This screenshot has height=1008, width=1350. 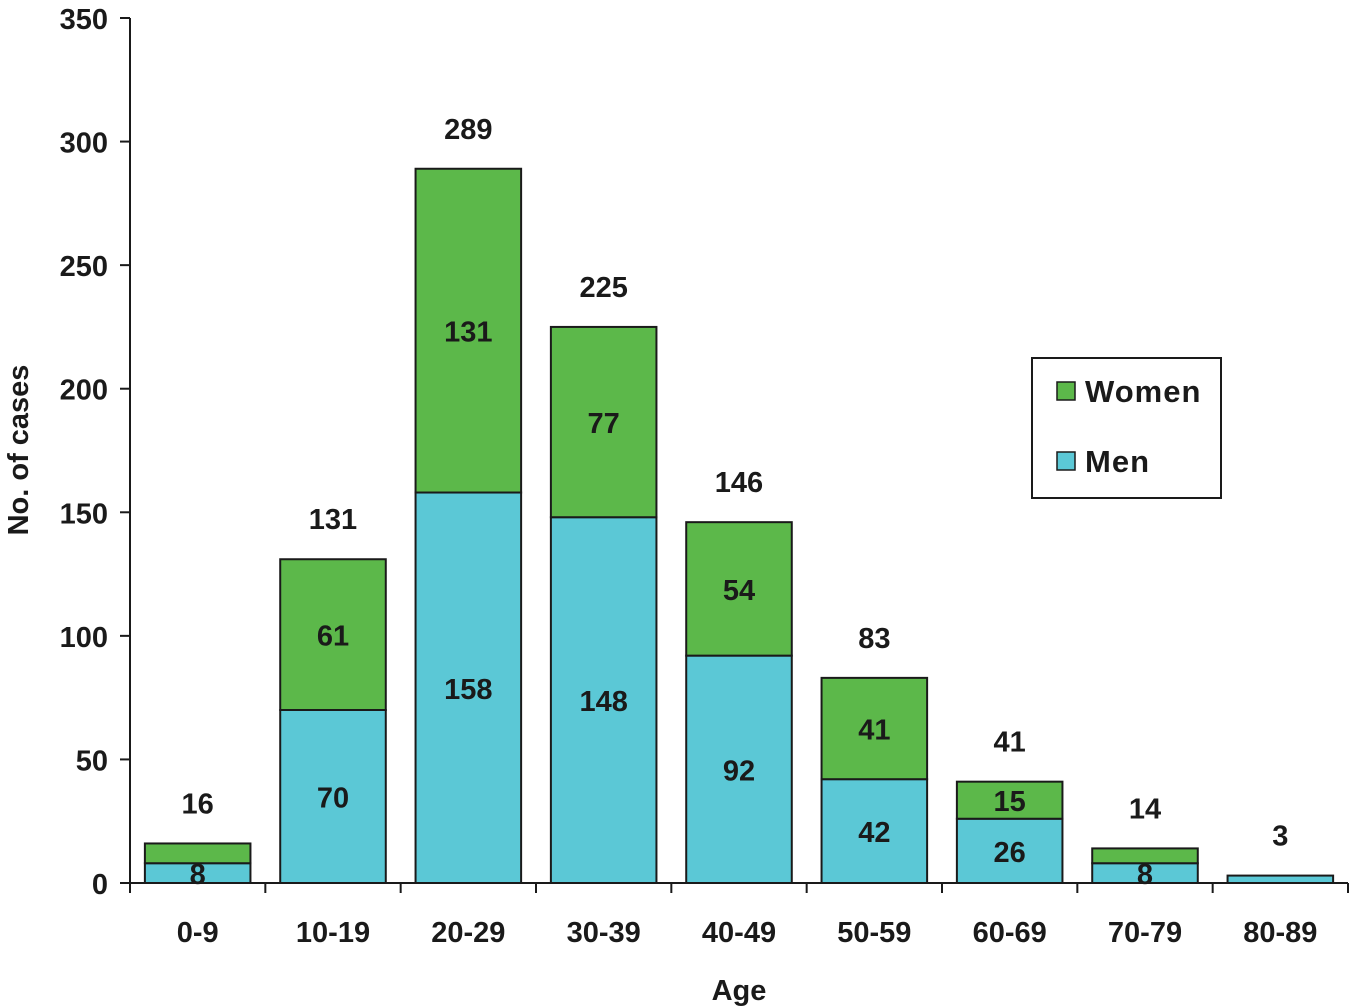 What do you see at coordinates (333, 933) in the screenshot?
I see `x-tick-label: 10-19` at bounding box center [333, 933].